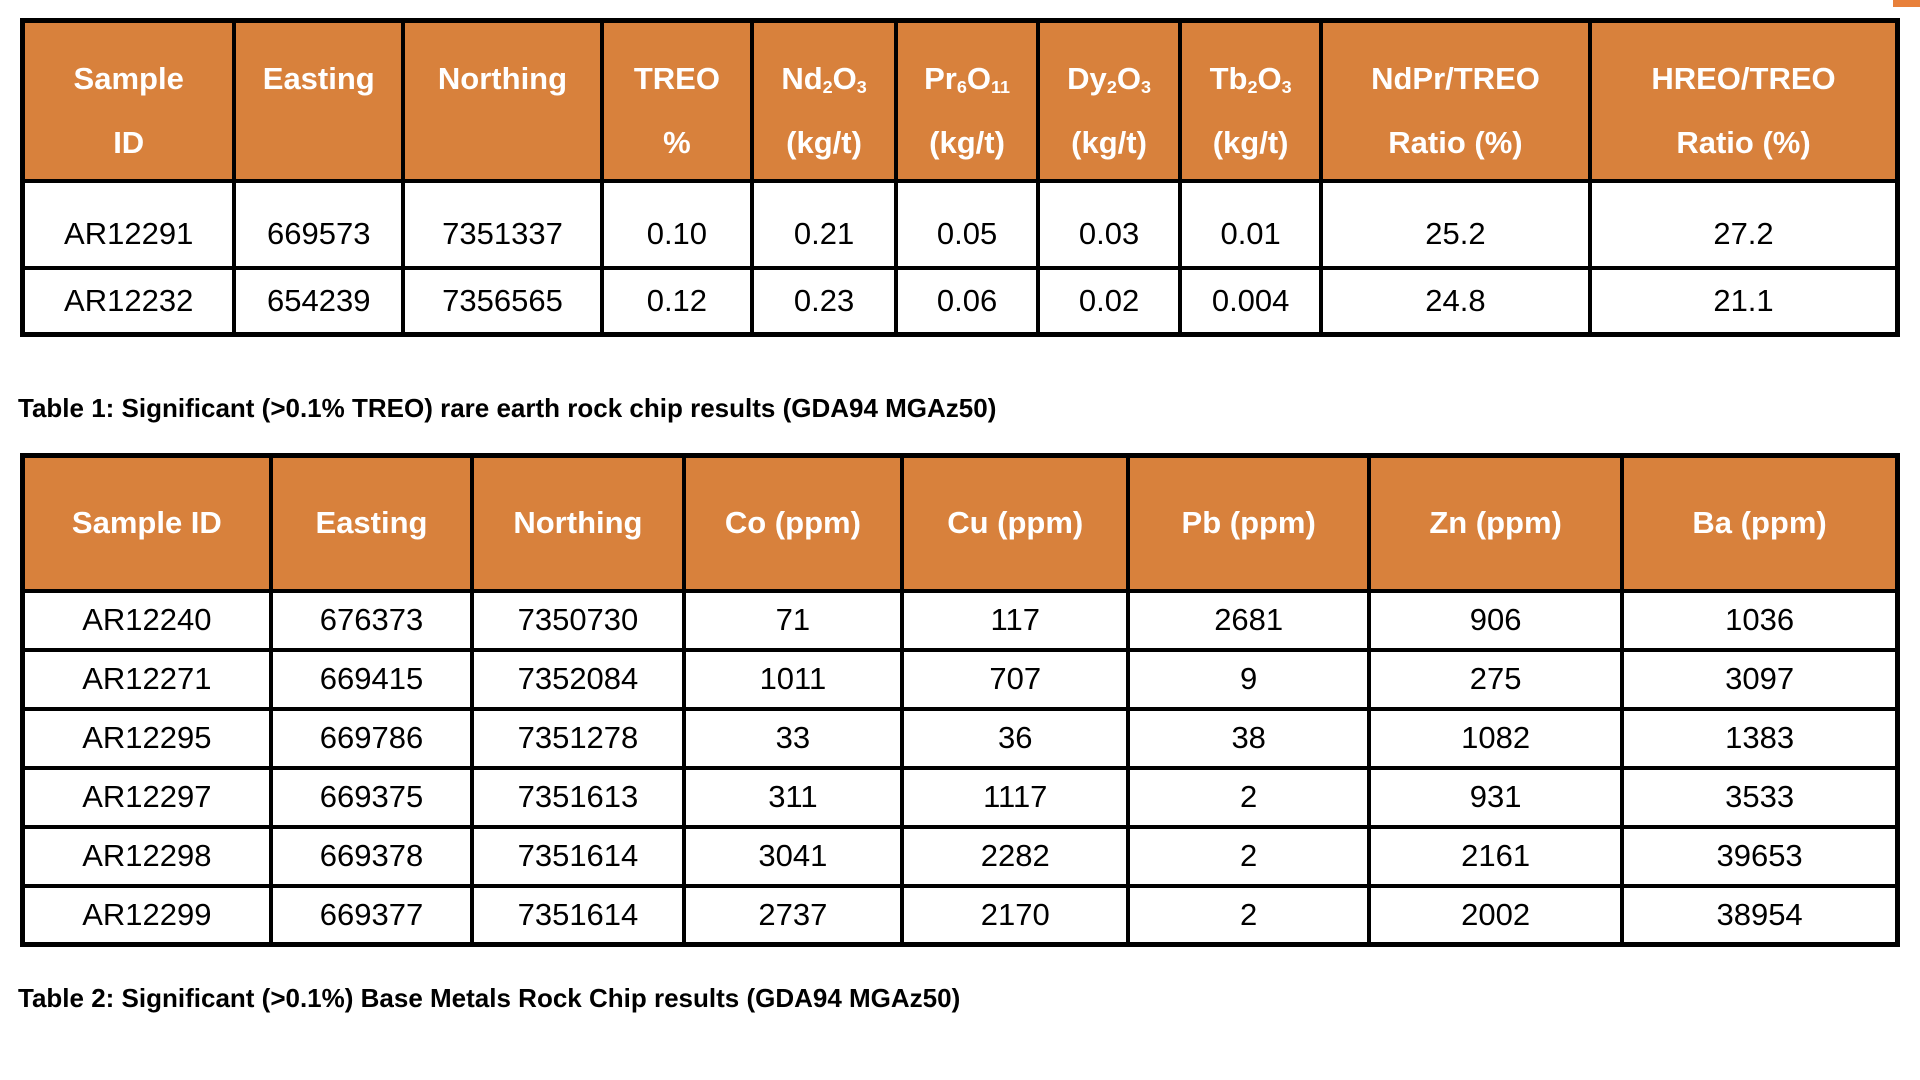 The image size is (1920, 1080). What do you see at coordinates (578, 679) in the screenshot?
I see `table-cell: 7352084` at bounding box center [578, 679].